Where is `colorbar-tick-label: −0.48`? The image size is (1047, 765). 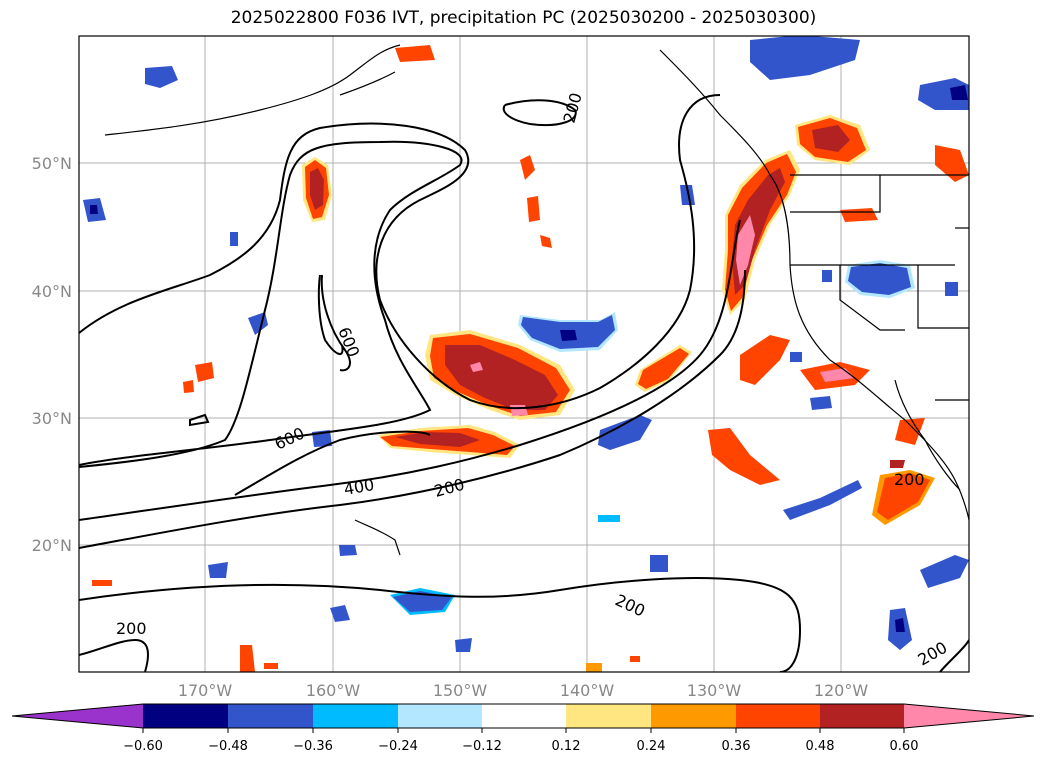 colorbar-tick-label: −0.48 is located at coordinates (228, 746).